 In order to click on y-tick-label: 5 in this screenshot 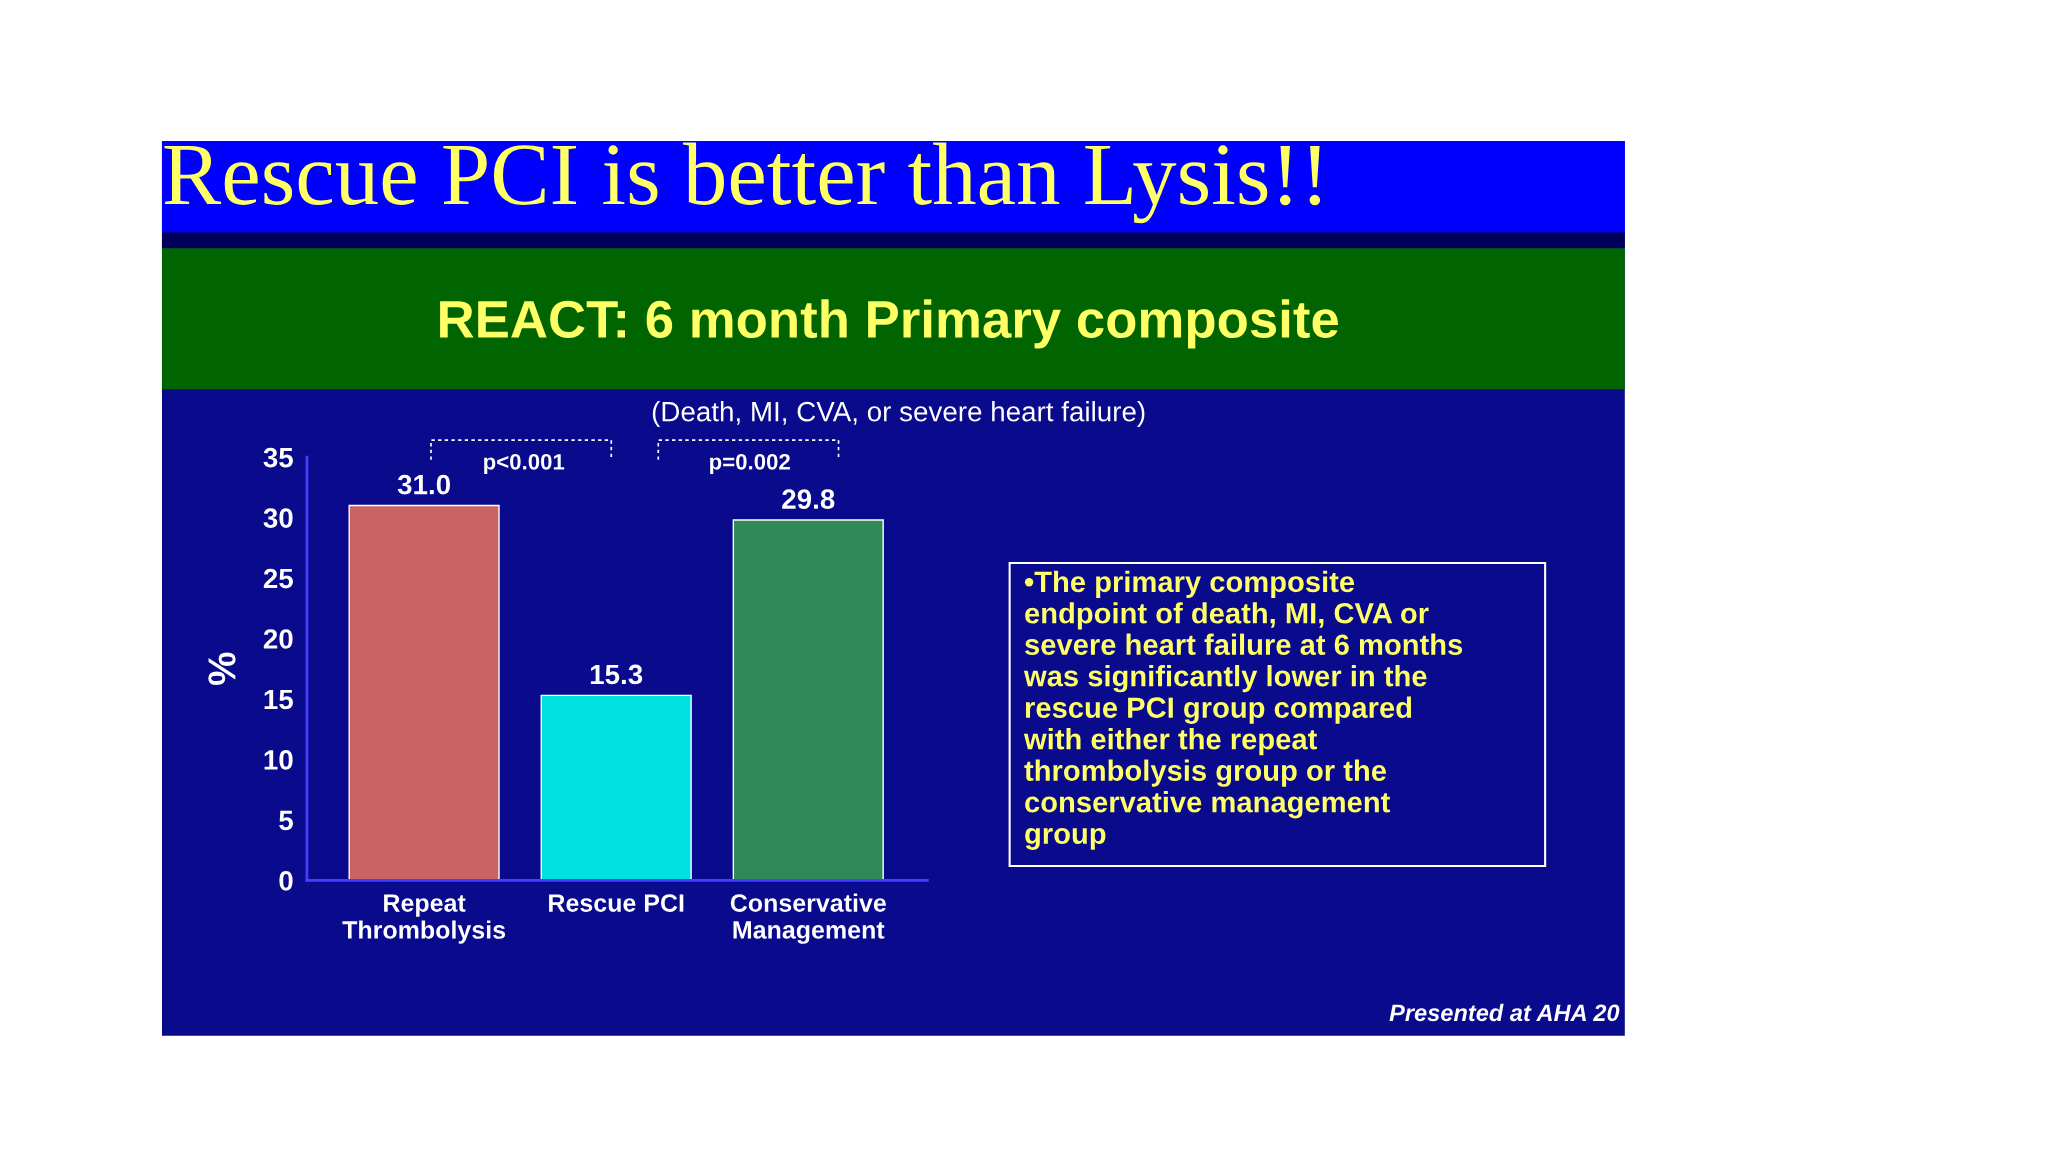, I will do `click(286, 820)`.